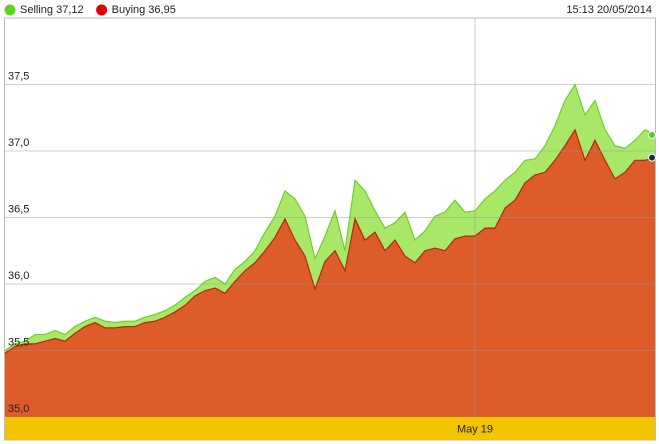  I want to click on y-tick-label: 36,0, so click(18, 276).